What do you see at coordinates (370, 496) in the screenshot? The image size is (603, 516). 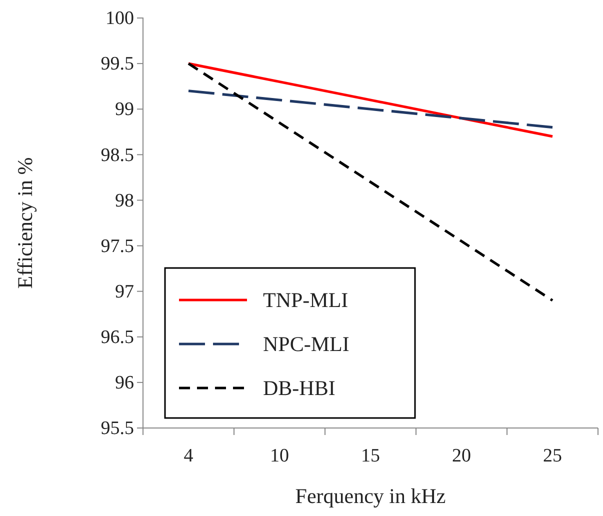 I see `x-axis-title: Ferquency in kHz` at bounding box center [370, 496].